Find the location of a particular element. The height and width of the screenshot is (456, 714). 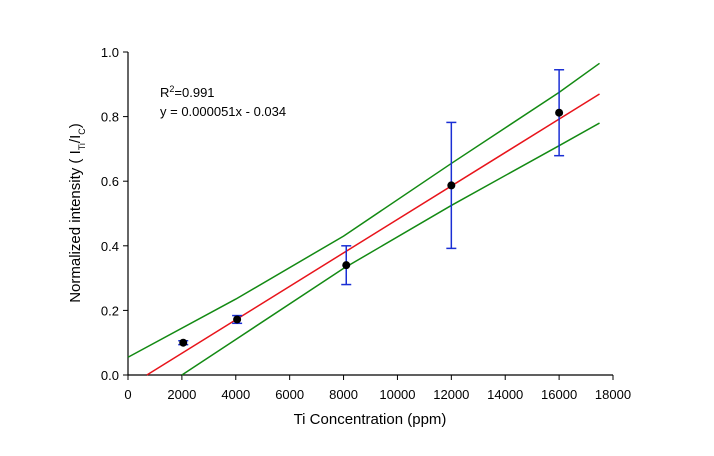

annotation-part: =0.991 is located at coordinates (194, 92).